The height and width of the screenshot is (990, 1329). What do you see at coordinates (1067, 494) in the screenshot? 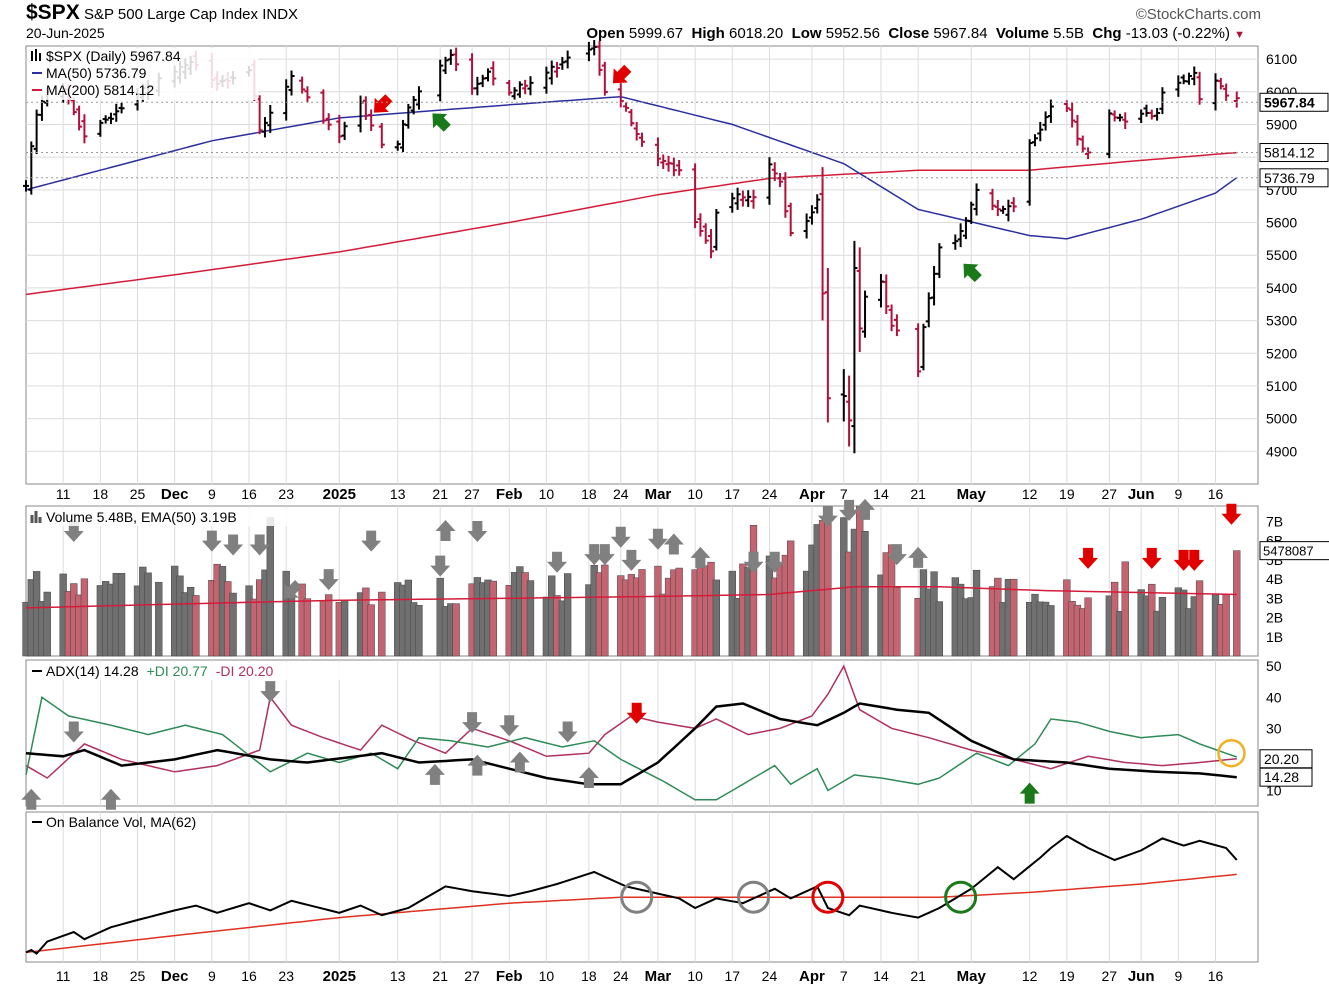
I see `x-tick-label: 19` at bounding box center [1067, 494].